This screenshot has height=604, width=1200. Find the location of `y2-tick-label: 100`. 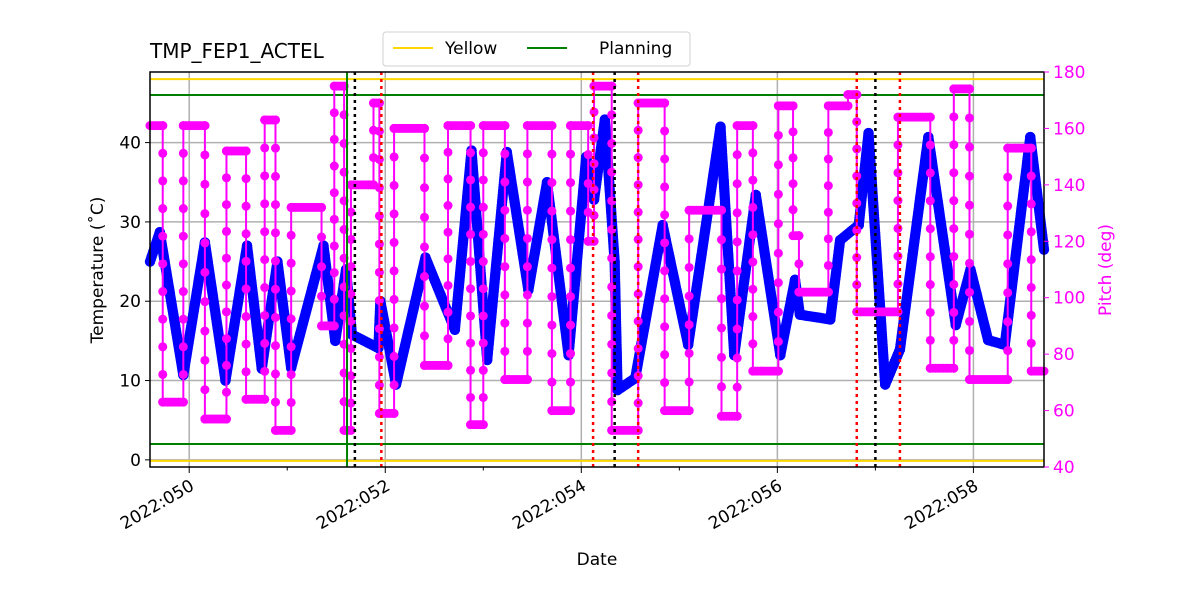

y2-tick-label: 100 is located at coordinates (1069, 299).